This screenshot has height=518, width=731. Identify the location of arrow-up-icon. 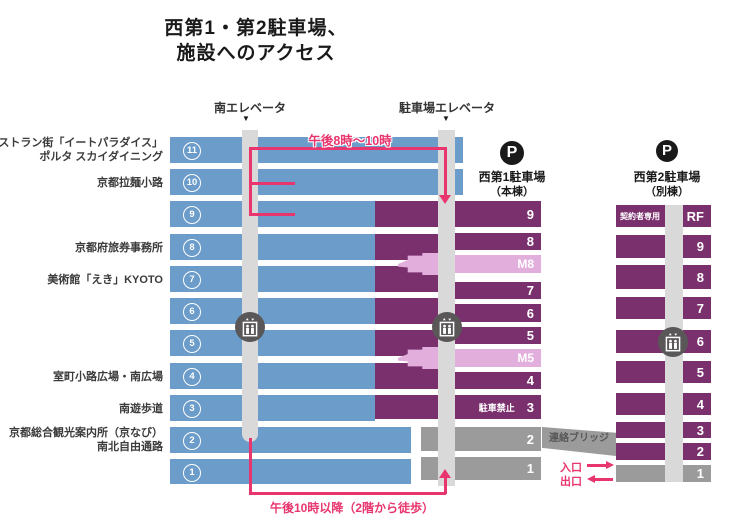
(445, 473).